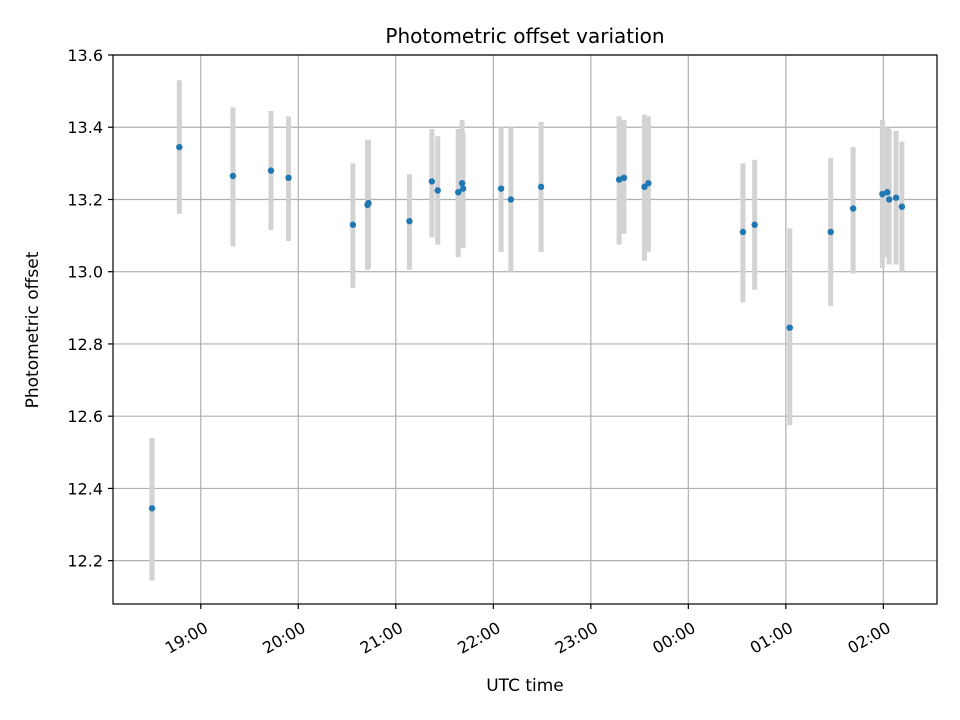  What do you see at coordinates (576, 638) in the screenshot?
I see `x-tick-label: 23:00` at bounding box center [576, 638].